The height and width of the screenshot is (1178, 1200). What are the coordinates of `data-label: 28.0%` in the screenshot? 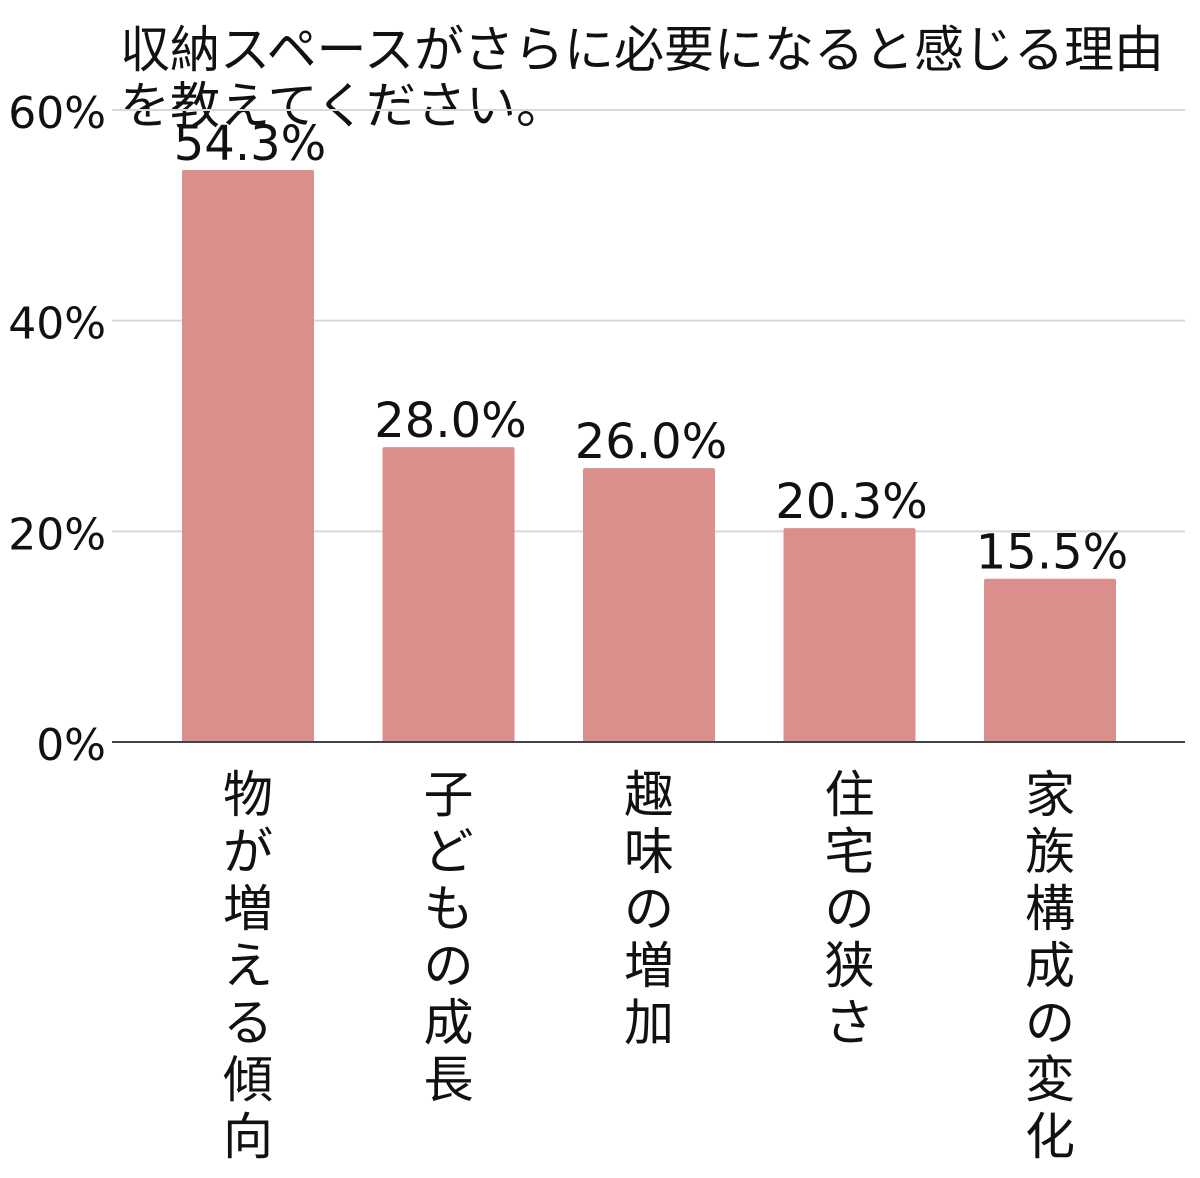 It's located at (450, 421).